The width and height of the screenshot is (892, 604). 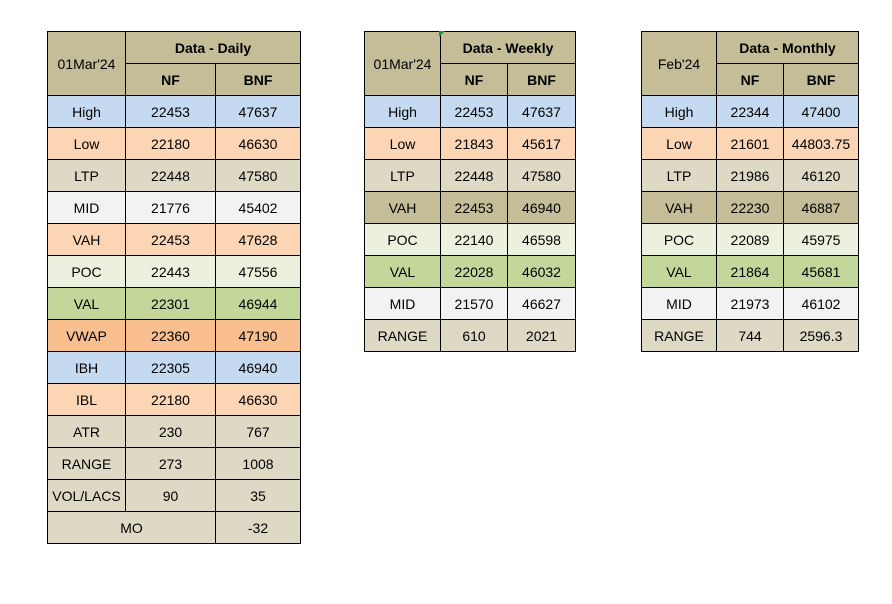 What do you see at coordinates (170, 431) in the screenshot?
I see `nf-cell: 230` at bounding box center [170, 431].